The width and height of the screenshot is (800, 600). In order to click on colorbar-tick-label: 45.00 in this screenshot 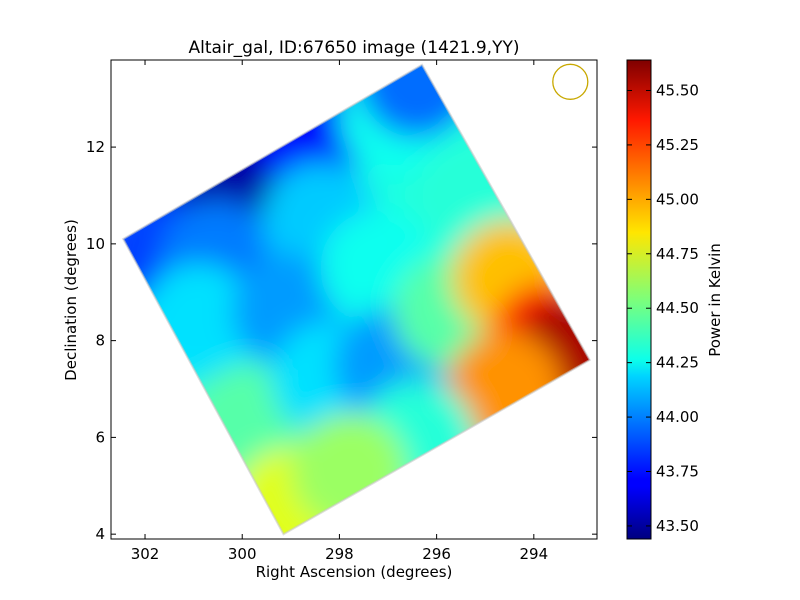, I will do `click(677, 199)`.